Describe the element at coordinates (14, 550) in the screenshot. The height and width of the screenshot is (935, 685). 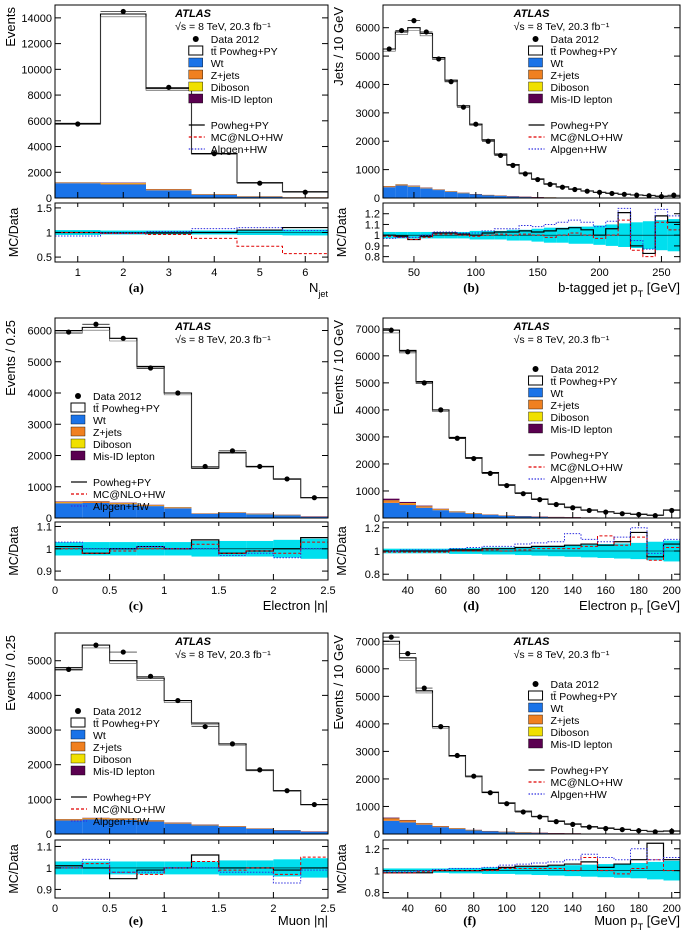
I see `ratio-y-axis-label: MC/Data` at that location.